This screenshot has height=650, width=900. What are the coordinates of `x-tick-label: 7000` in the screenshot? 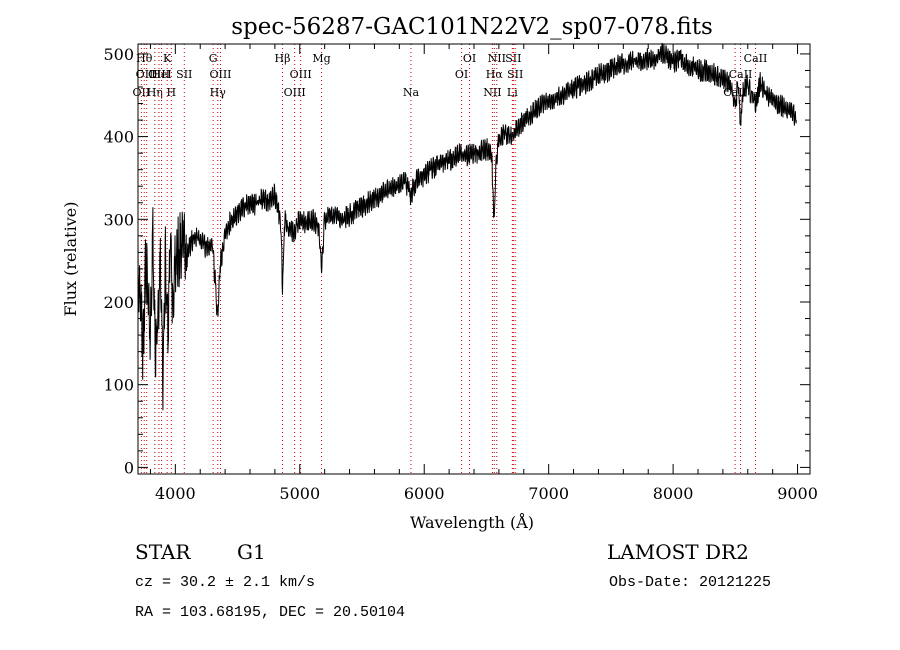 It's located at (548, 493).